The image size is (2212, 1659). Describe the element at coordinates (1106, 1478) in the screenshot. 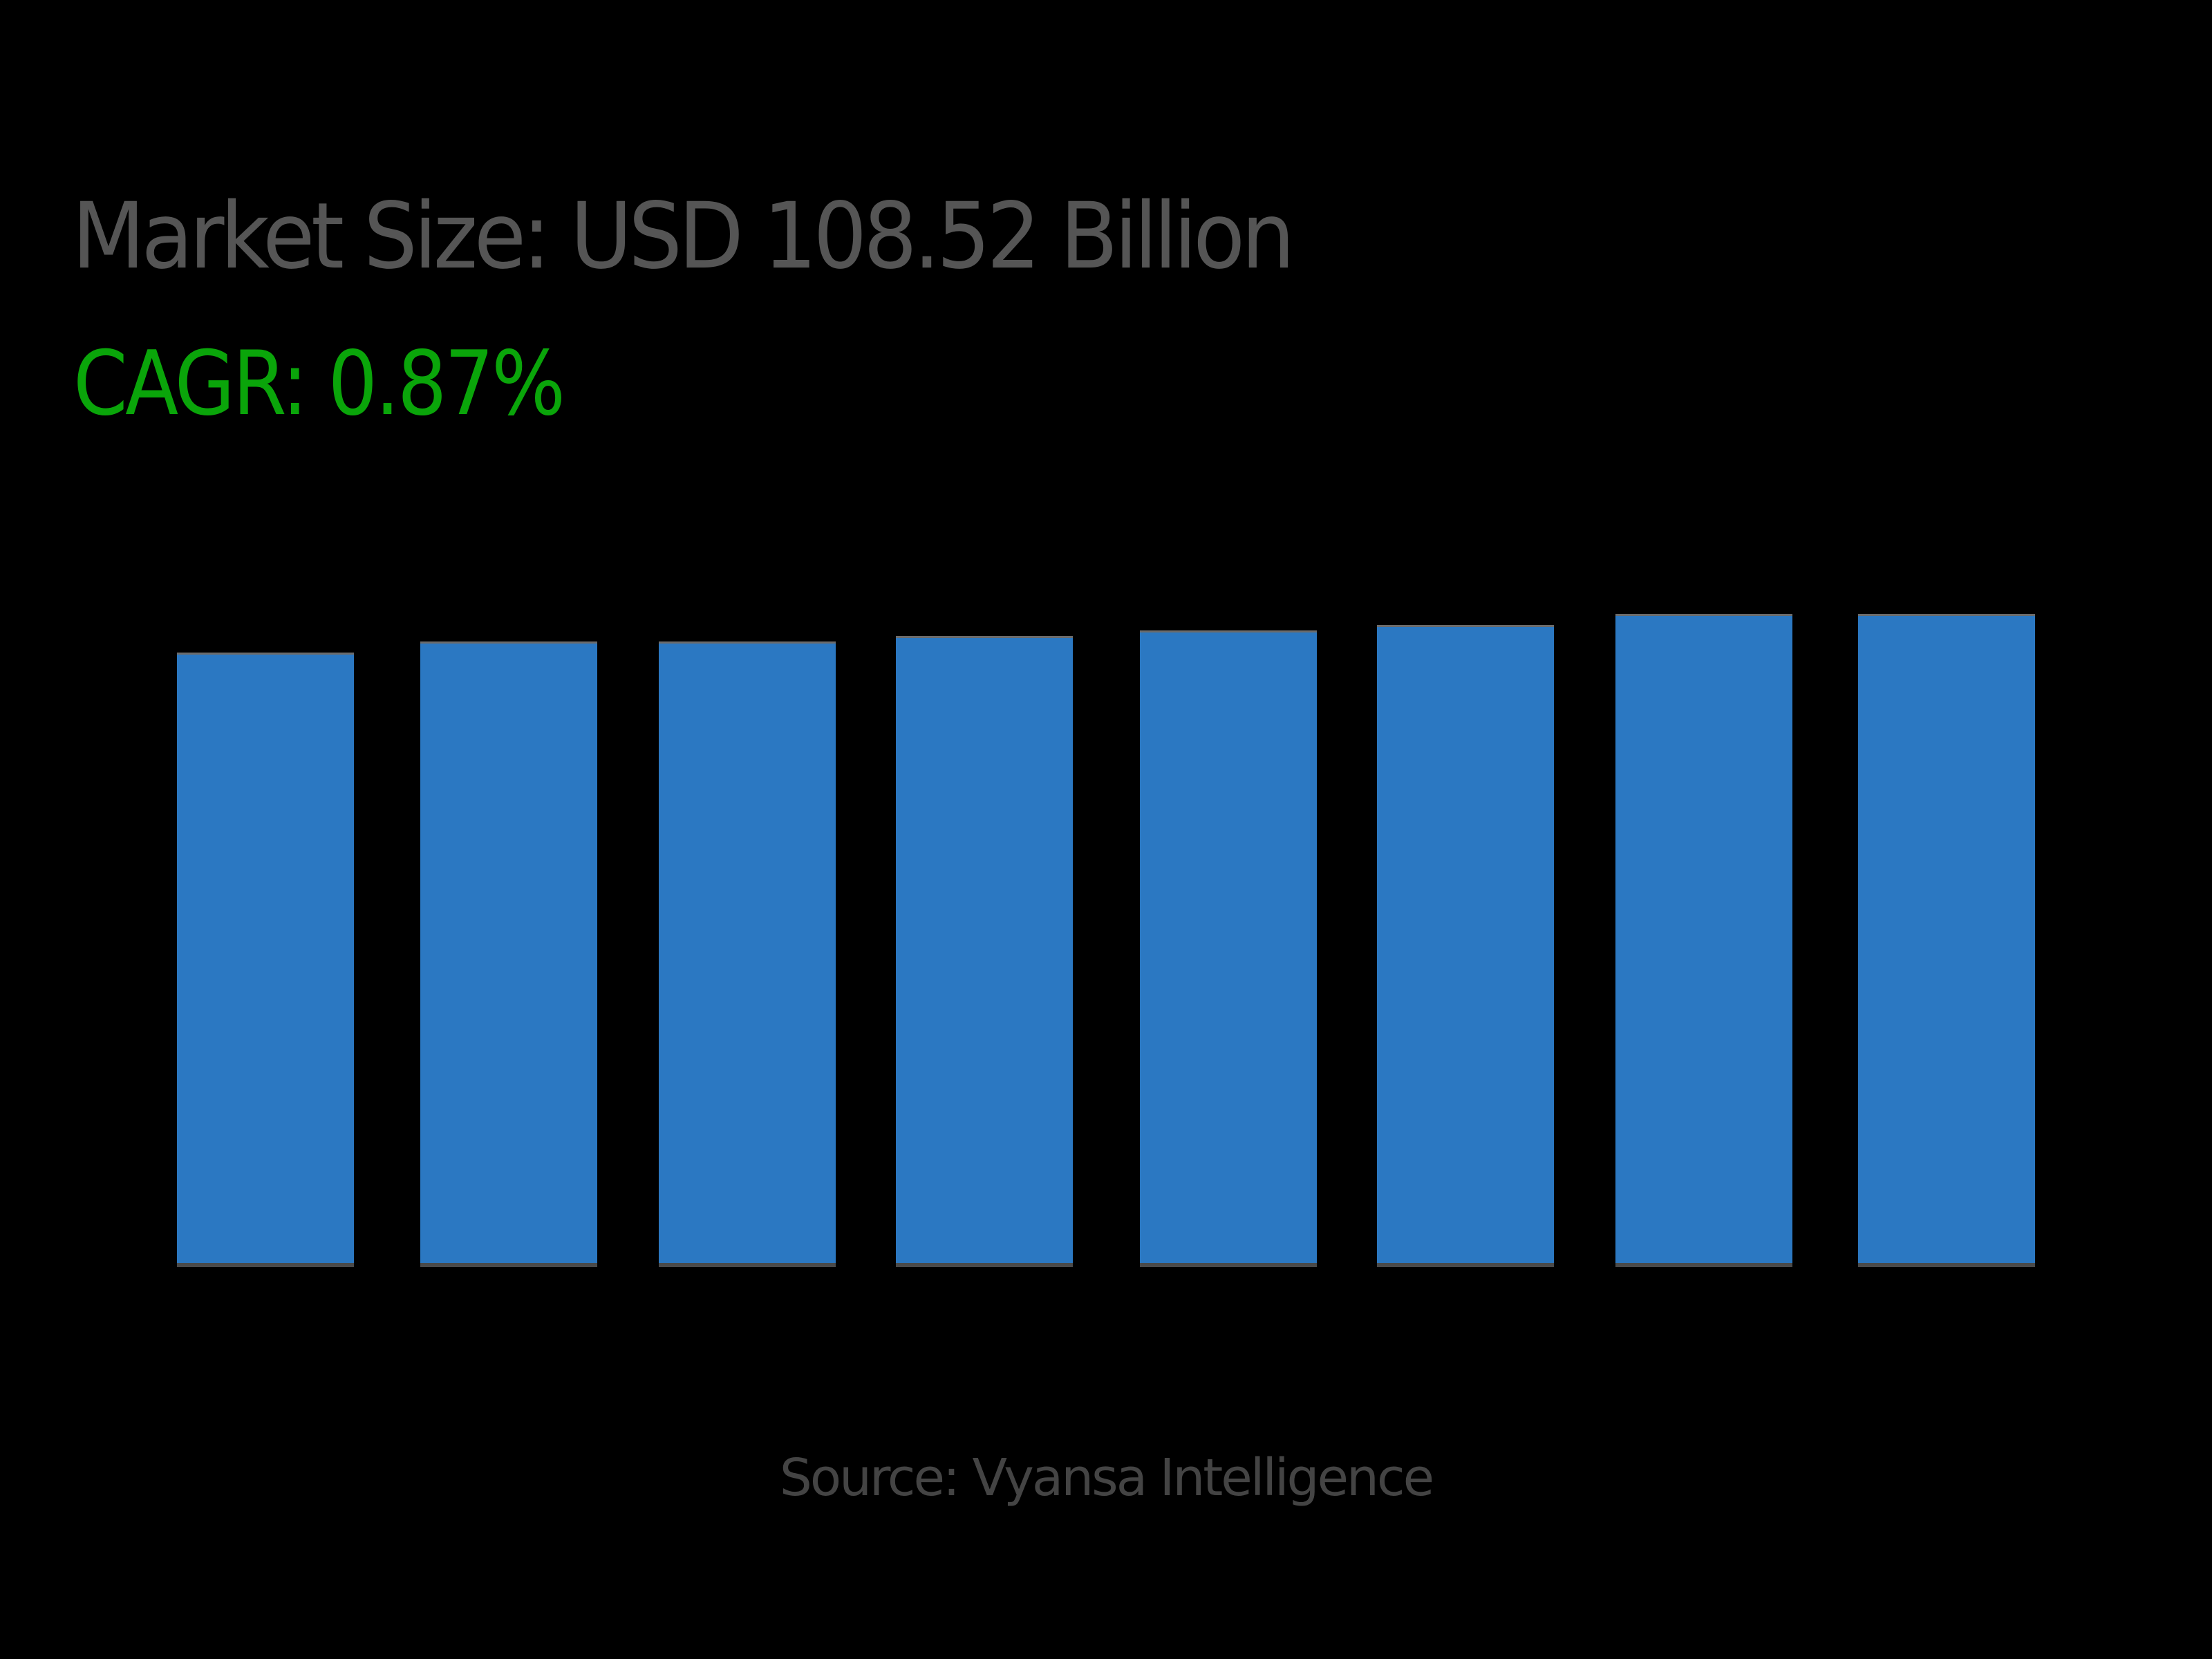

I see `source-label: Source: Vyansa Intelligence` at that location.